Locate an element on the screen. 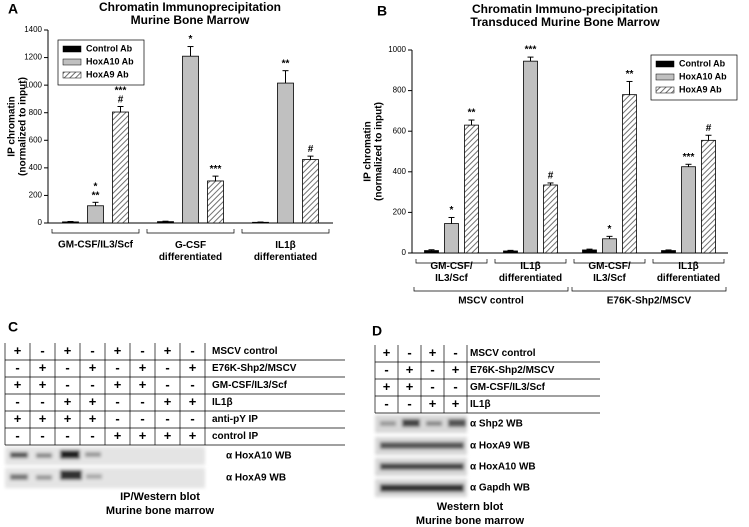  row-label: MSCV control is located at coordinates (503, 353).